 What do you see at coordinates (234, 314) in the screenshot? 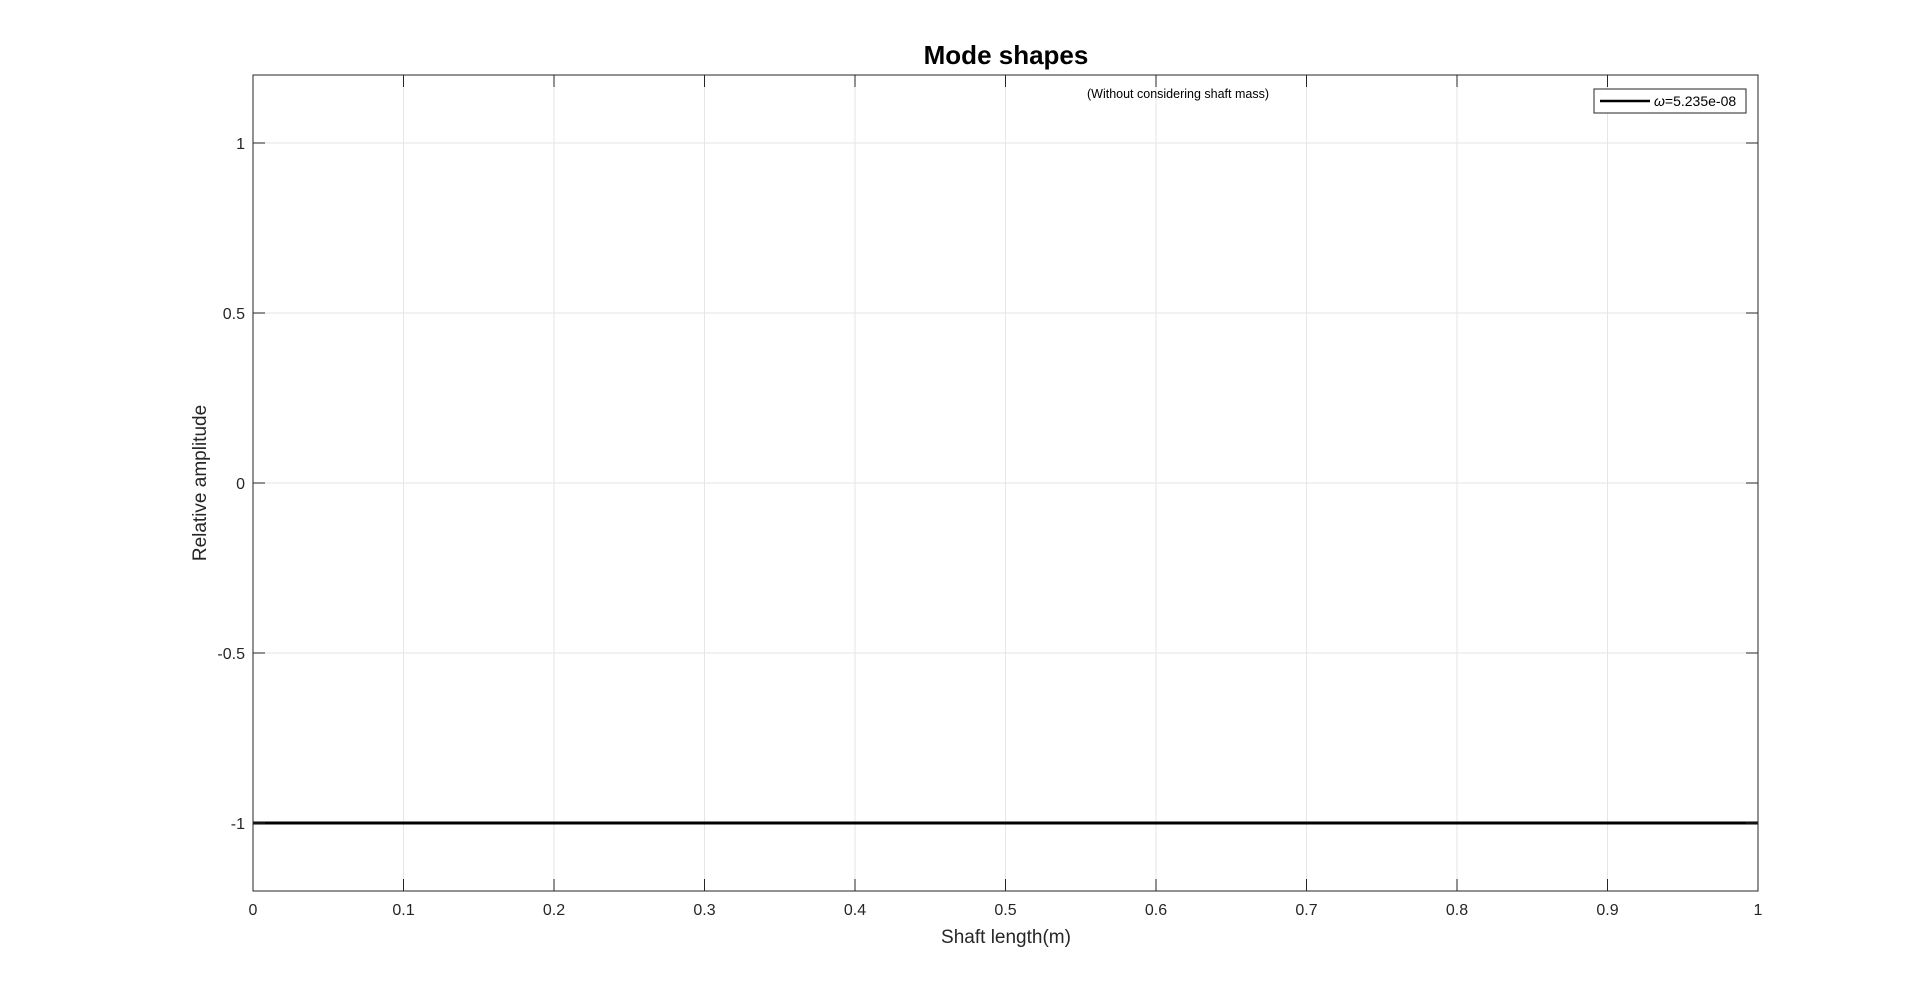
I see `y-tick-label: 0.5` at bounding box center [234, 314].